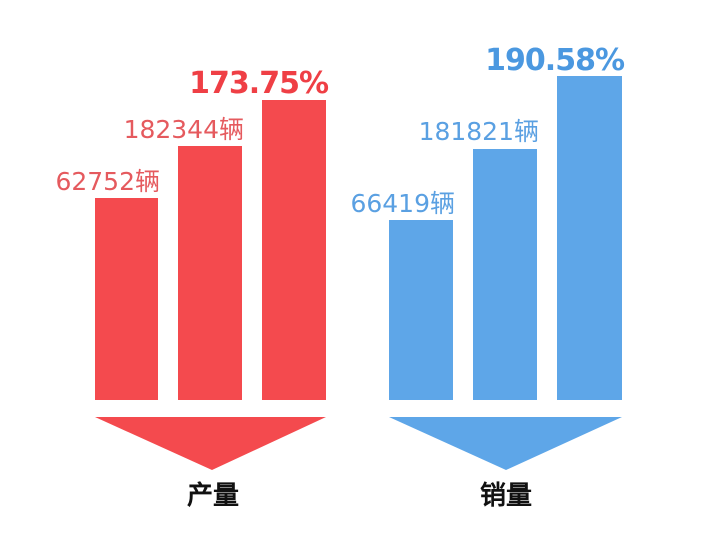  I want to click on percent-label: 190.58%, so click(555, 60).